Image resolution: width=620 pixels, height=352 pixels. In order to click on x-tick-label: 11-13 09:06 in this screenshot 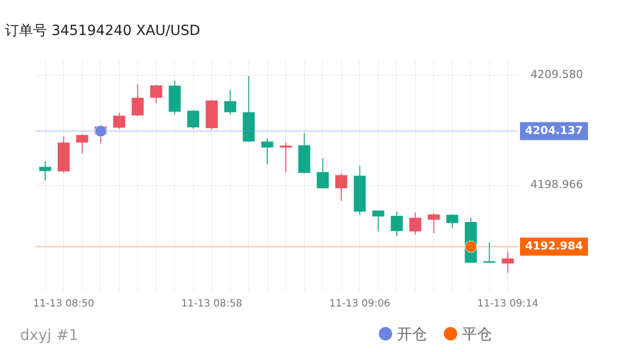, I will do `click(359, 304)`.